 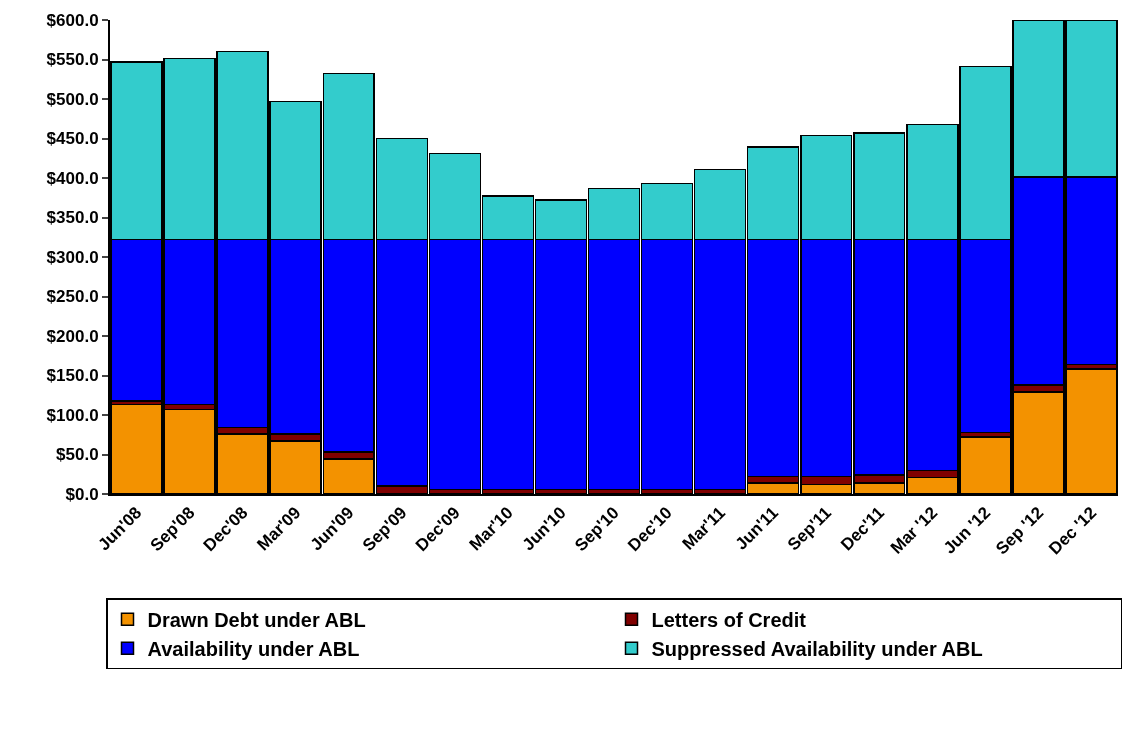 I want to click on x-tick-label: Sep '12, so click(x=1020, y=531).